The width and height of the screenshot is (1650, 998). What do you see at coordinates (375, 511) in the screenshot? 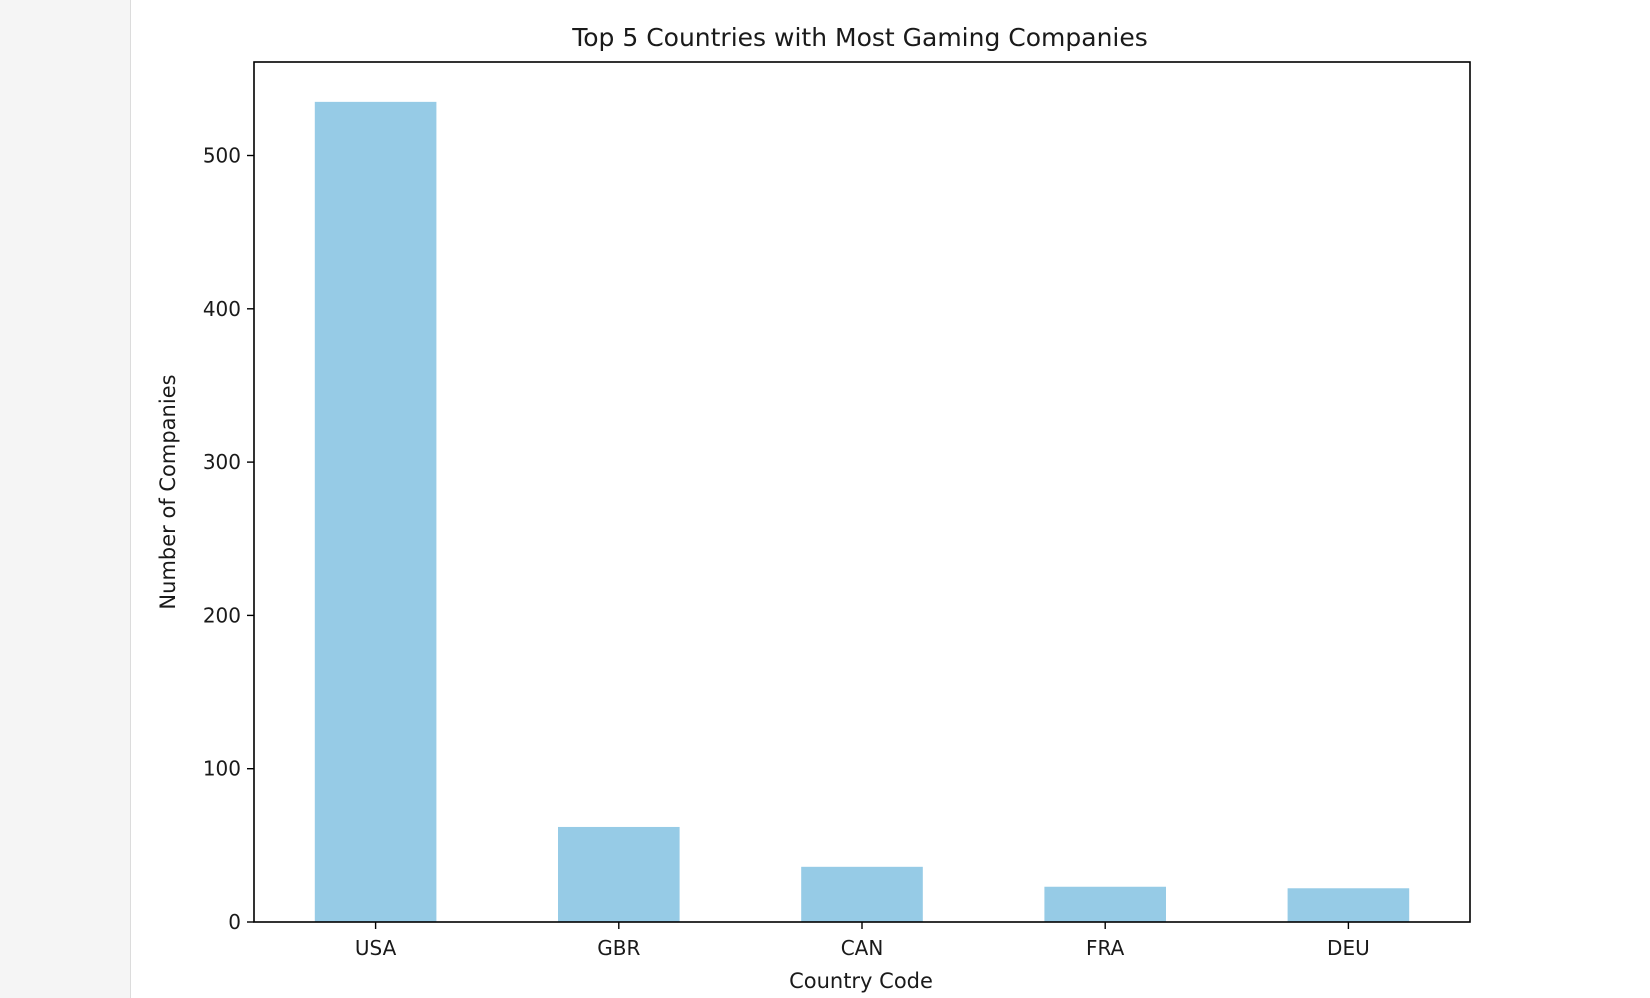
I see `bar-usa` at bounding box center [375, 511].